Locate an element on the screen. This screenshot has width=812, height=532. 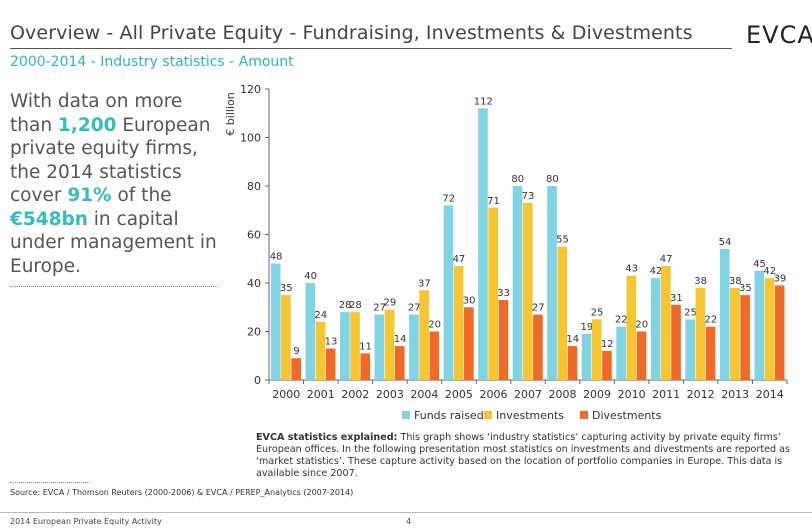
data-label: 40 is located at coordinates (310, 276).